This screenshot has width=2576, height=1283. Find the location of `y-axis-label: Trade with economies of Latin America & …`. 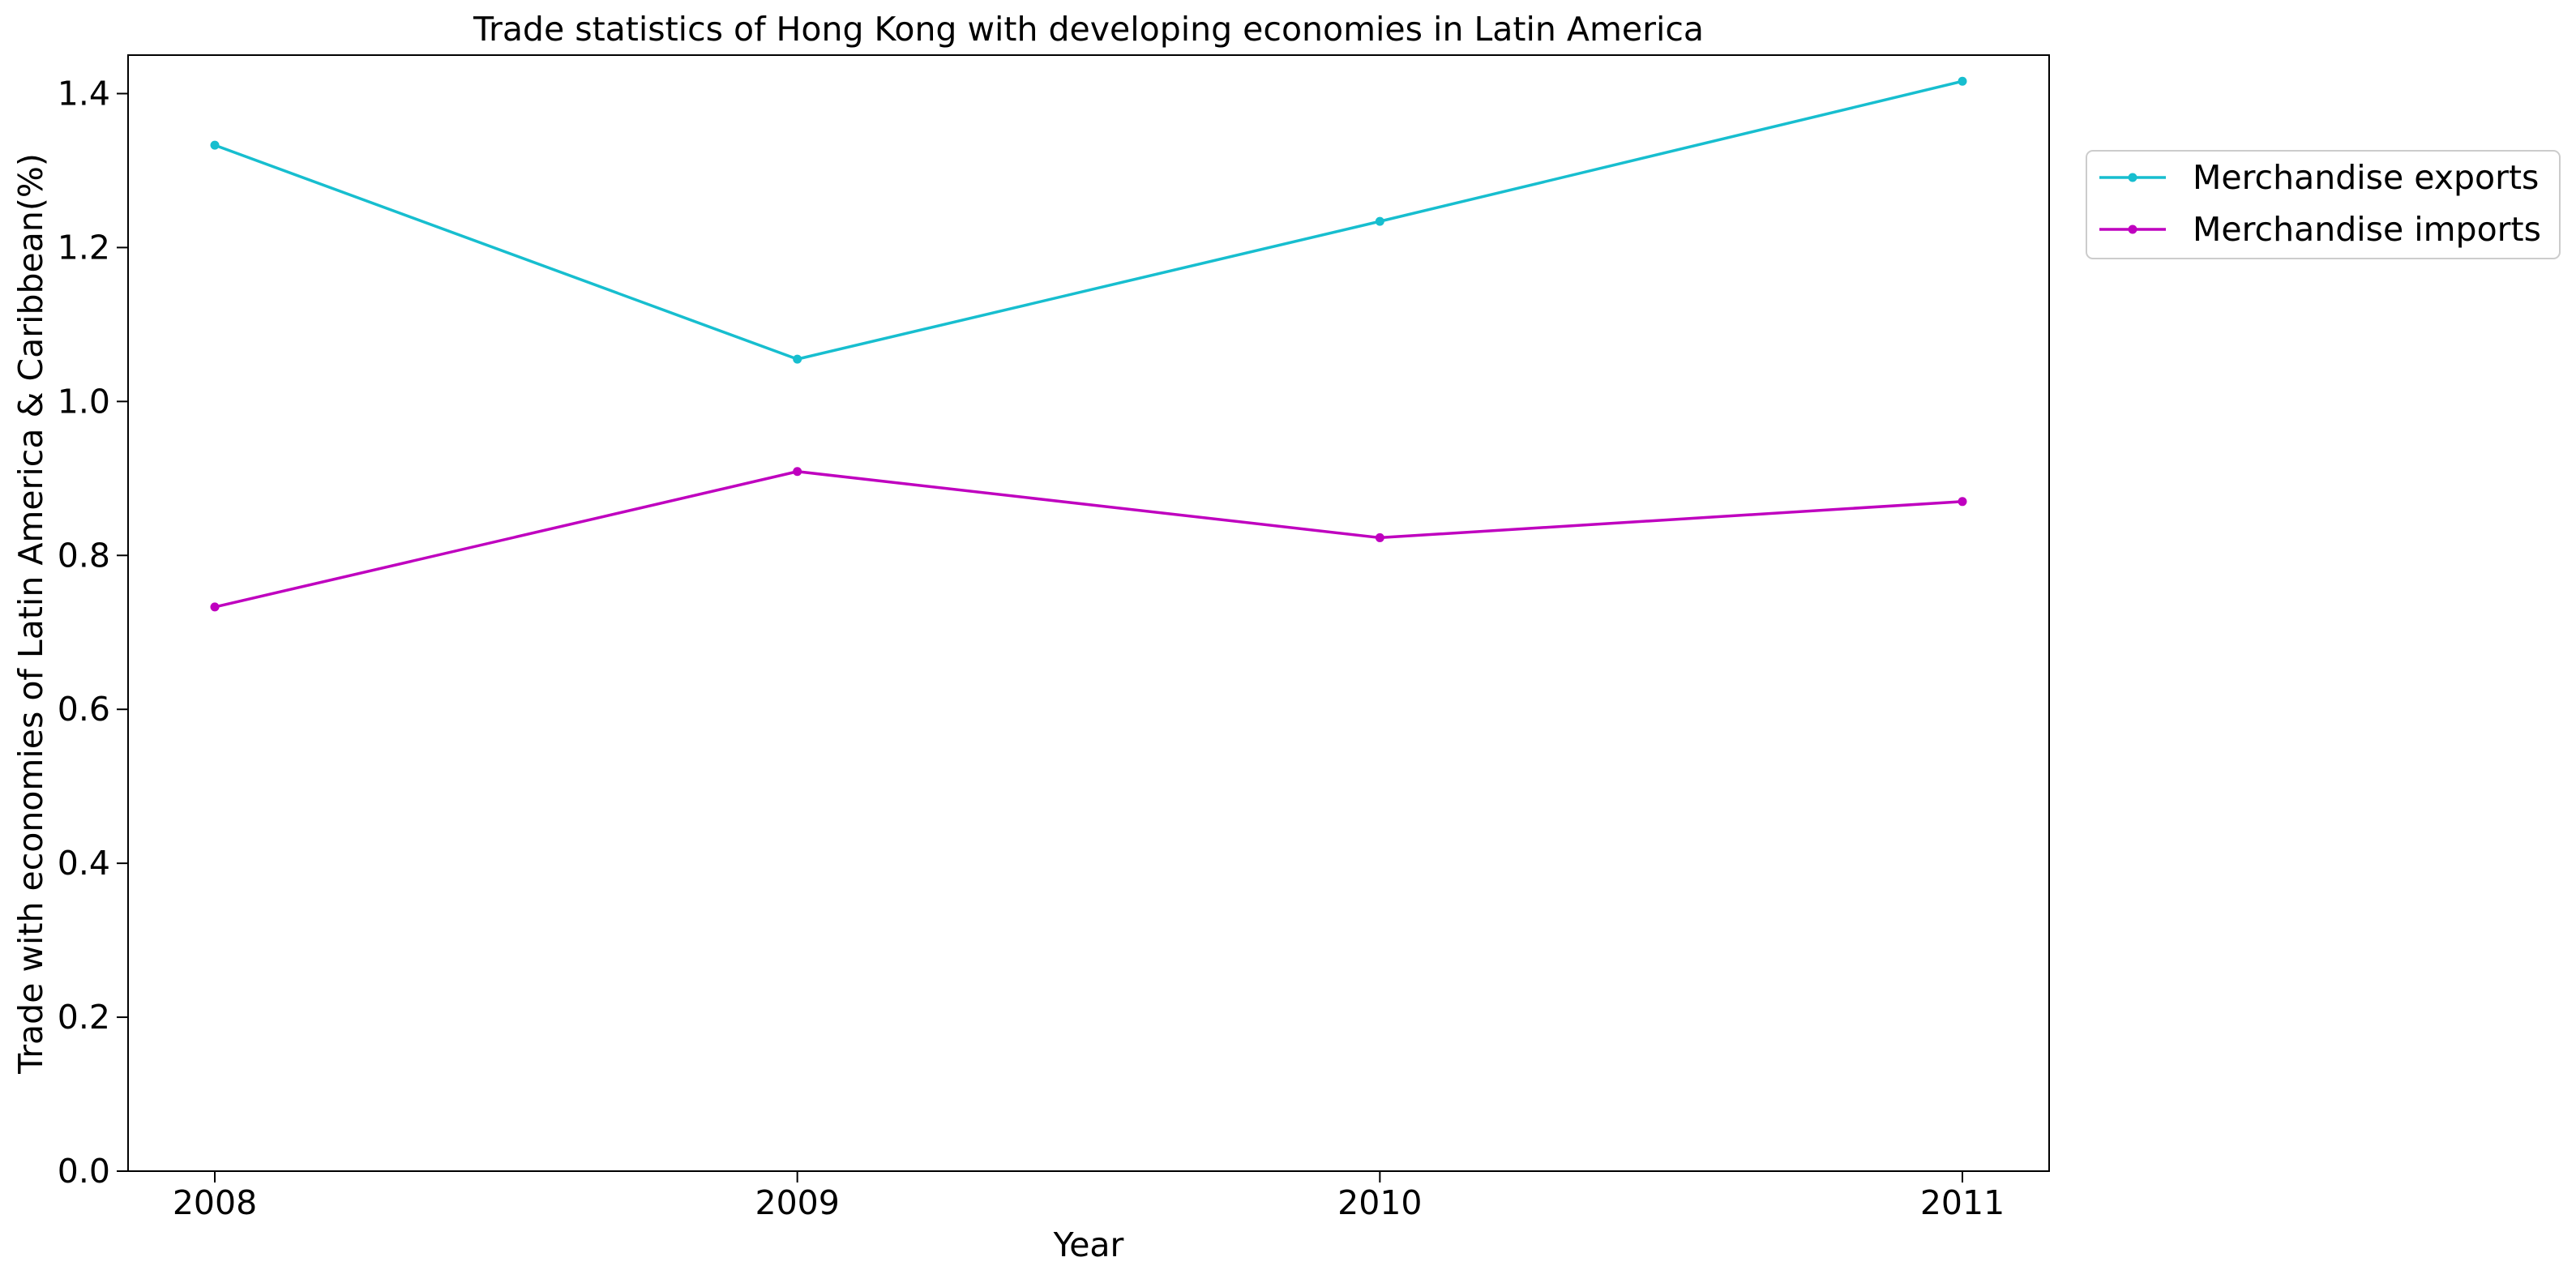

y-axis-label: Trade with economies of Latin America & … is located at coordinates (30, 614).